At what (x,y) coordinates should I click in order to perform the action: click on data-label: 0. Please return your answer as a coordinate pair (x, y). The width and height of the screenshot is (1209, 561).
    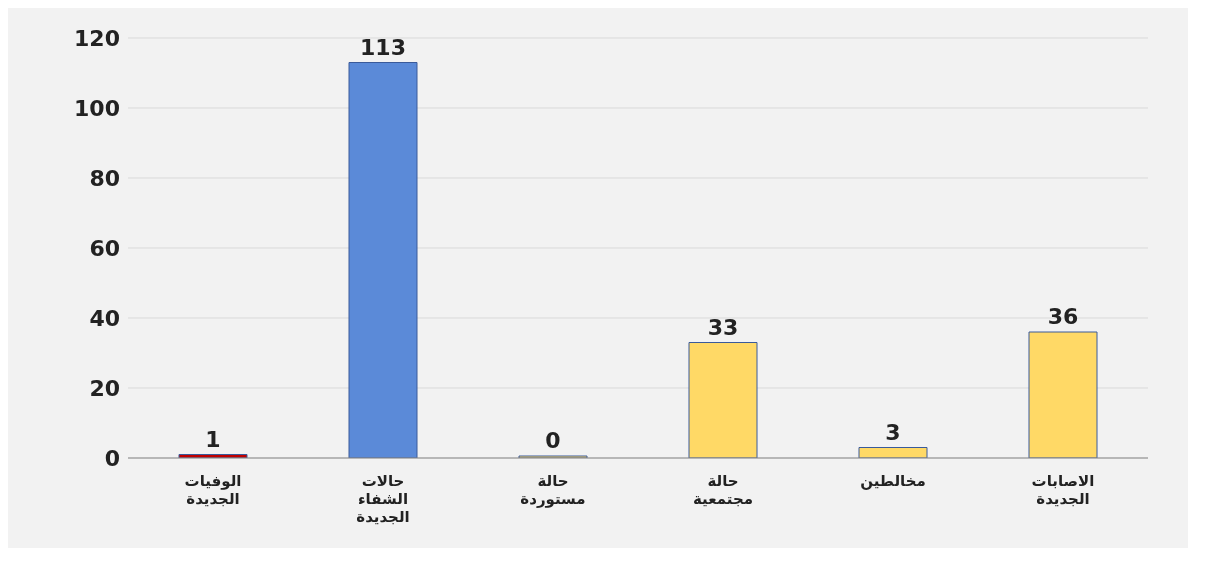
    Looking at the image, I should click on (553, 440).